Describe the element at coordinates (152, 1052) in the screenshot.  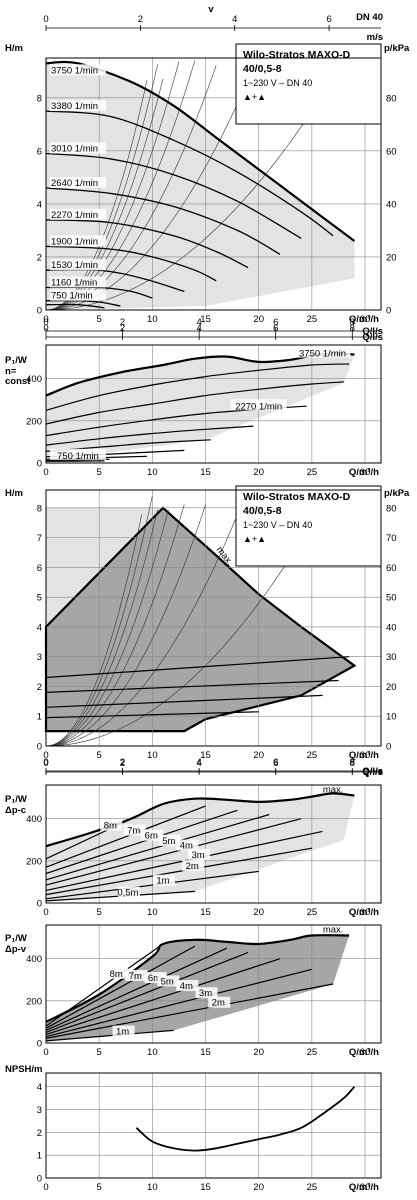
I see `dpv-xtick: 10` at that location.